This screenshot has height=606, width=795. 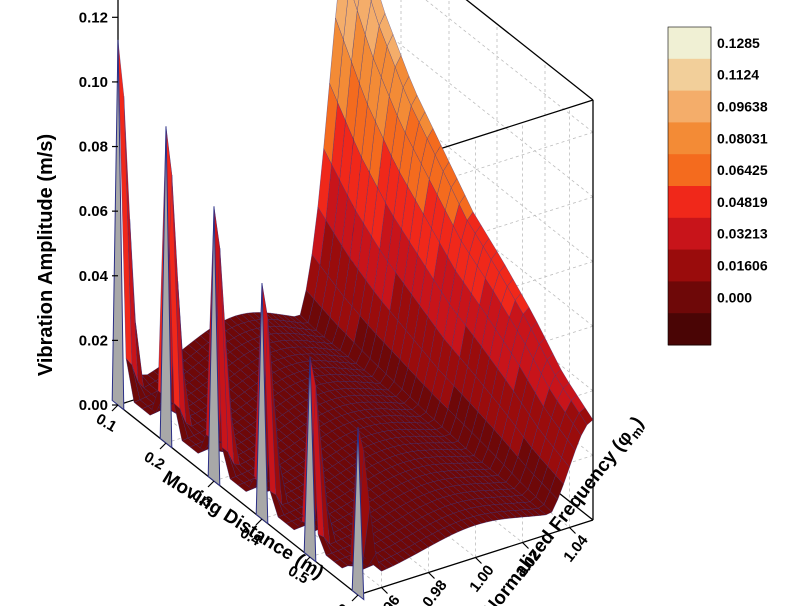 I want to click on z-tick-label: 0.04, so click(x=94, y=276).